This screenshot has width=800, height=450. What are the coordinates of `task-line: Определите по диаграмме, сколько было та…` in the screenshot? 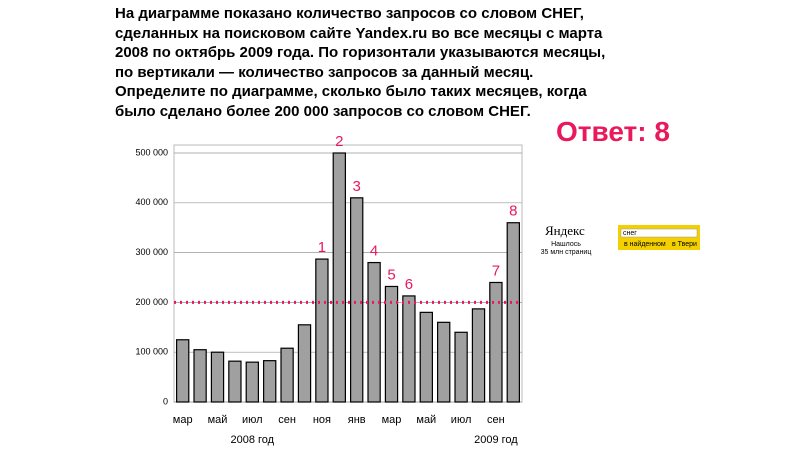 It's located at (351, 91).